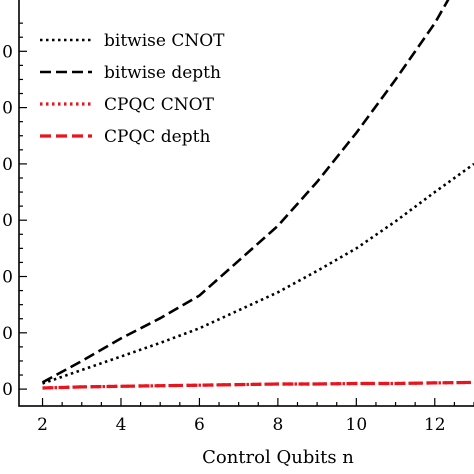 Image resolution: width=474 pixels, height=474 pixels. What do you see at coordinates (277, 425) in the screenshot?
I see `x-tick-label: 8` at bounding box center [277, 425].